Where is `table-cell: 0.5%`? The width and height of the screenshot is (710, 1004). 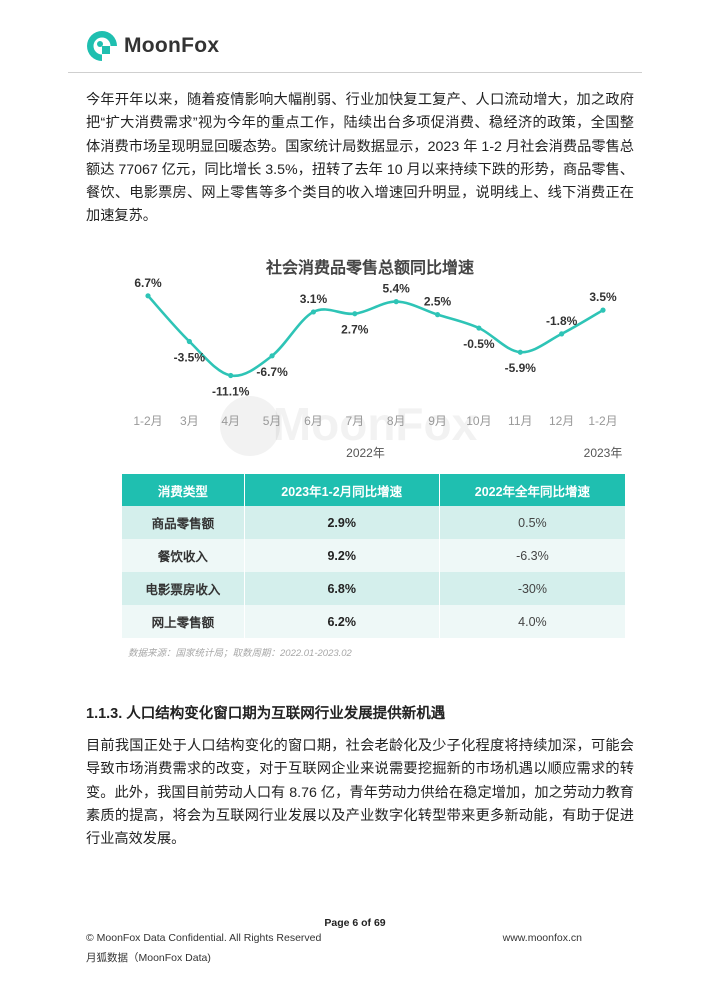 table-cell: 0.5% is located at coordinates (532, 522).